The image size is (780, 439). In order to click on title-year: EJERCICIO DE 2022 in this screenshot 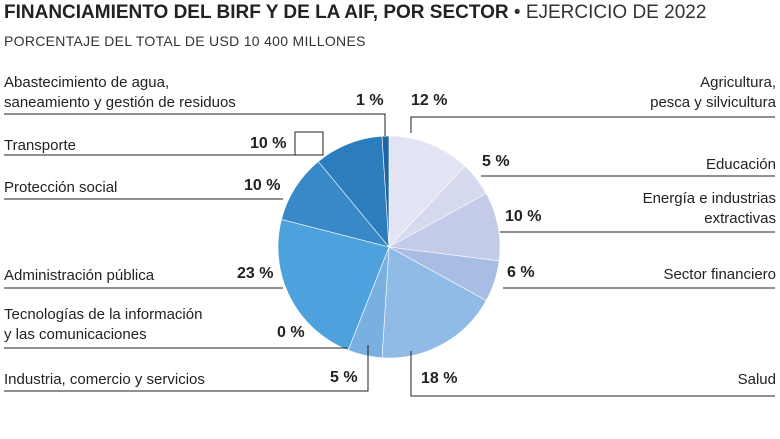, I will do `click(616, 12)`.